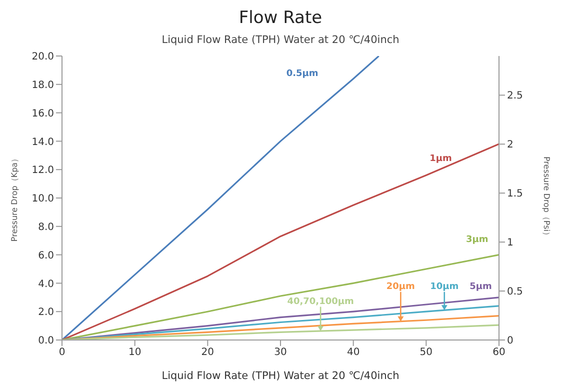 This screenshot has width=561, height=390. I want to click on series-label: 5µm, so click(481, 287).